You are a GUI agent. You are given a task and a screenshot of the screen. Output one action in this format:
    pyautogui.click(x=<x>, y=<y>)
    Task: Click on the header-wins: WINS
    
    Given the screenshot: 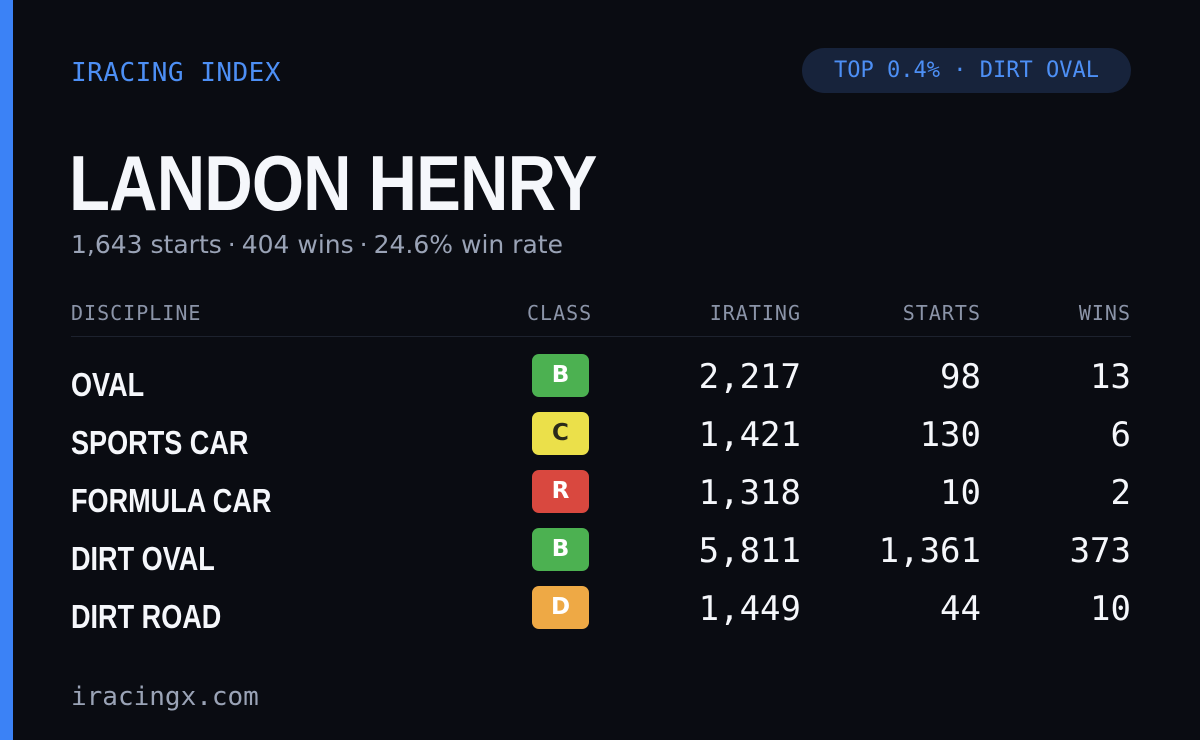 What is the action you would take?
    pyautogui.click(x=1104, y=313)
    